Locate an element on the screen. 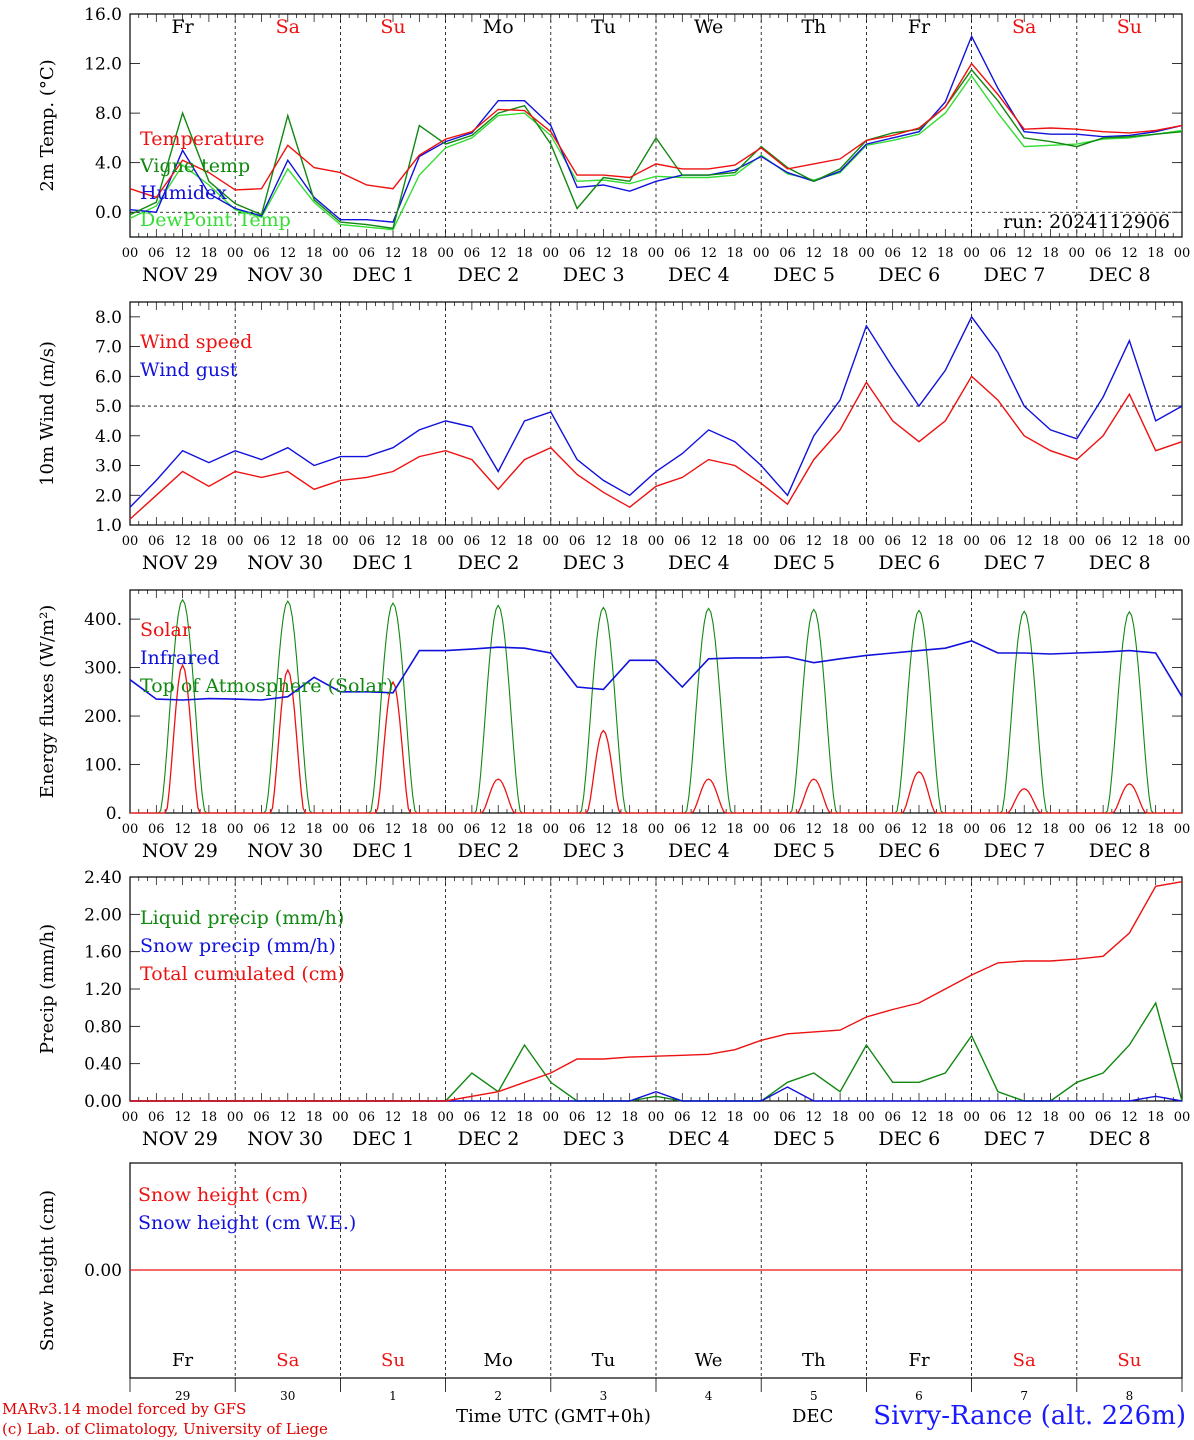 This screenshot has width=1194, height=1440. y-tick-label: 5.0 is located at coordinates (108, 407).